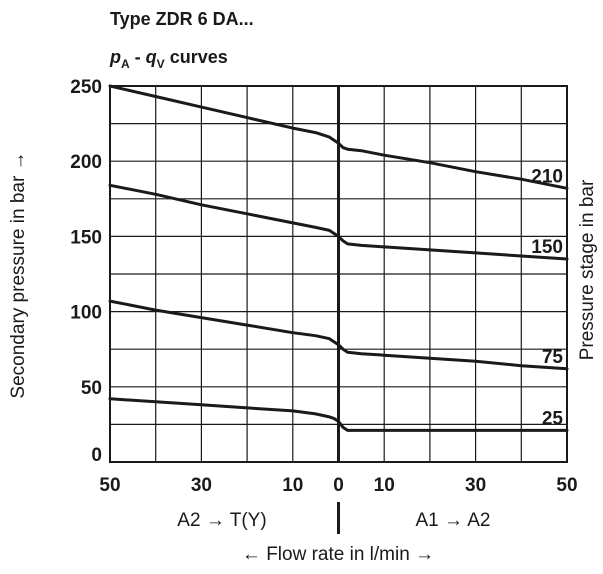  Describe the element at coordinates (161, 64) in the screenshot. I see `subtitle-q-sub: V` at that location.